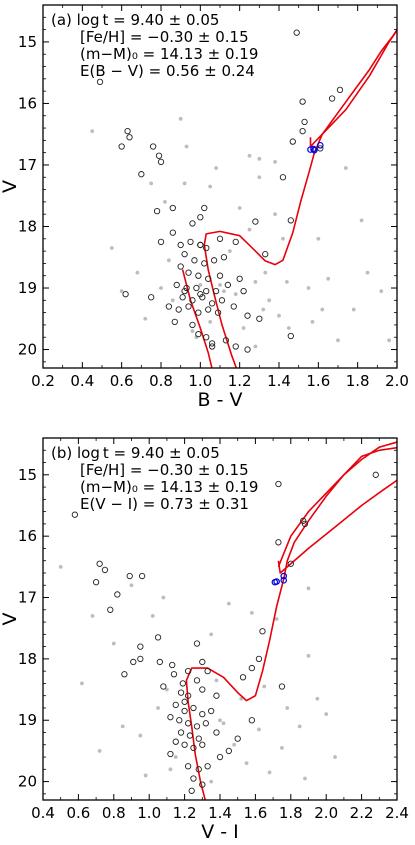 This screenshot has height=845, width=415. Describe the element at coordinates (318, 381) in the screenshot. I see `x-tick-label: 1.6` at that location.